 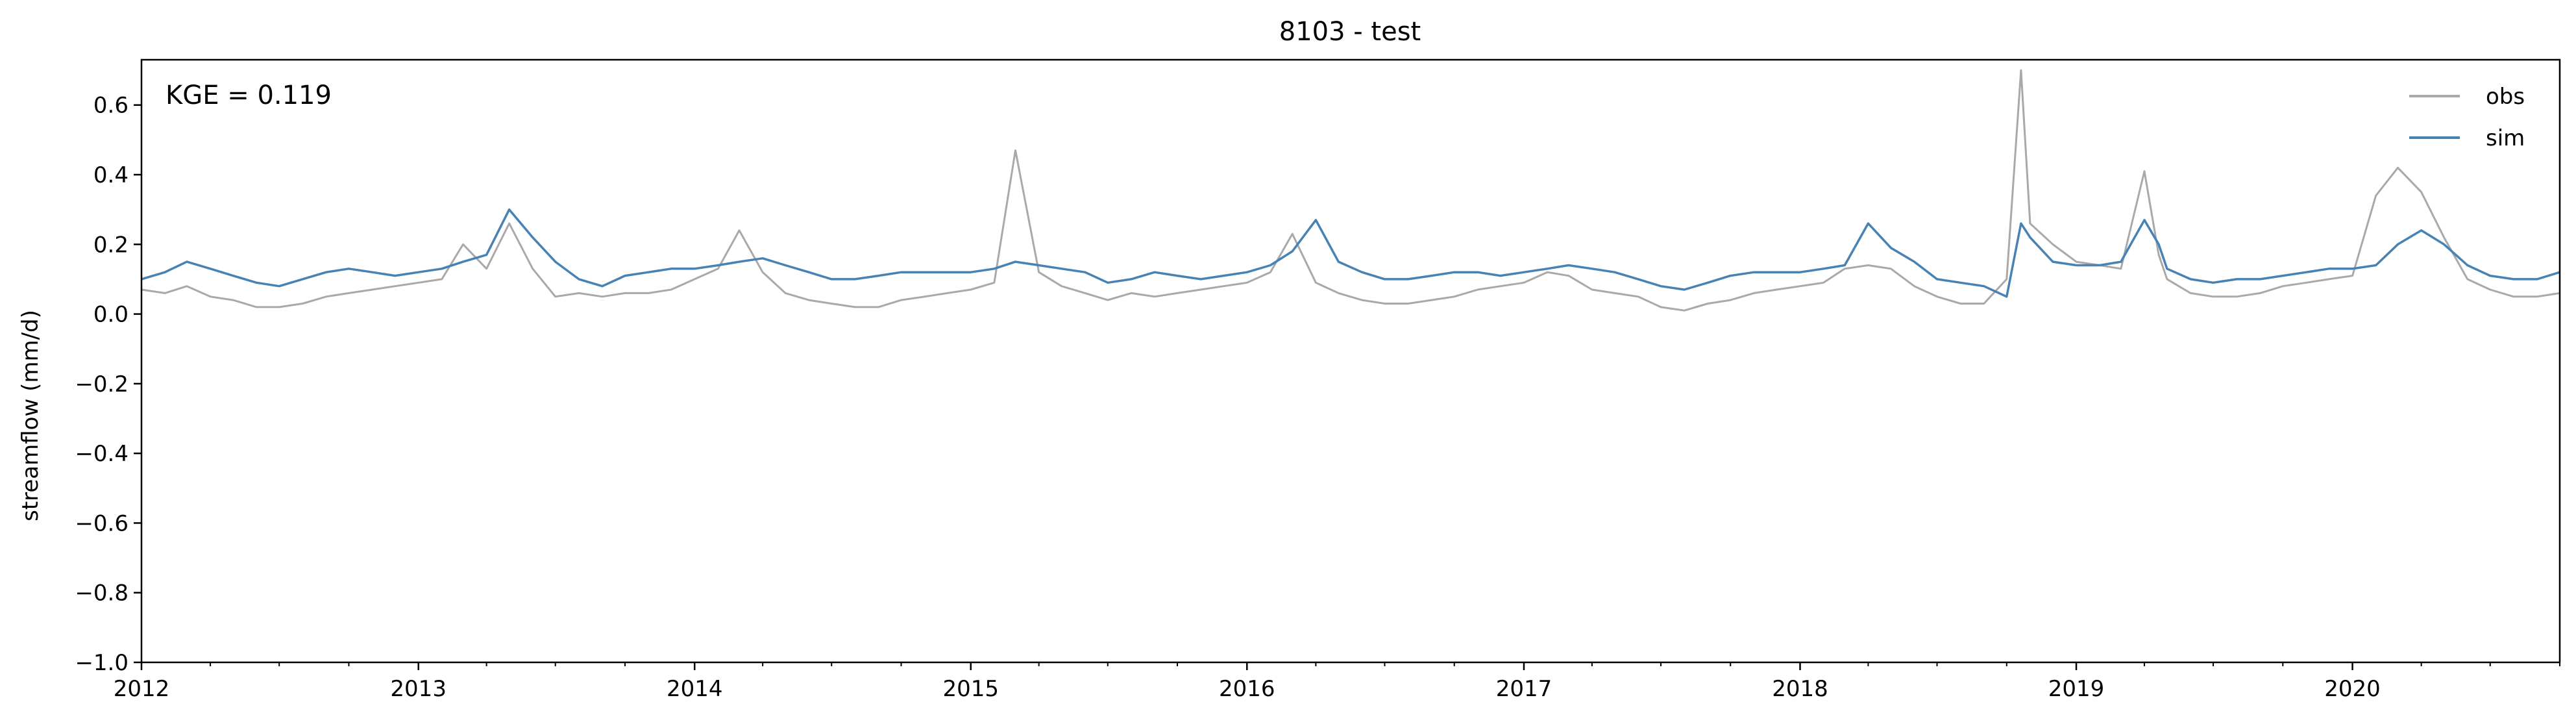 I want to click on x-tick-label-2014: 2014, so click(x=695, y=689).